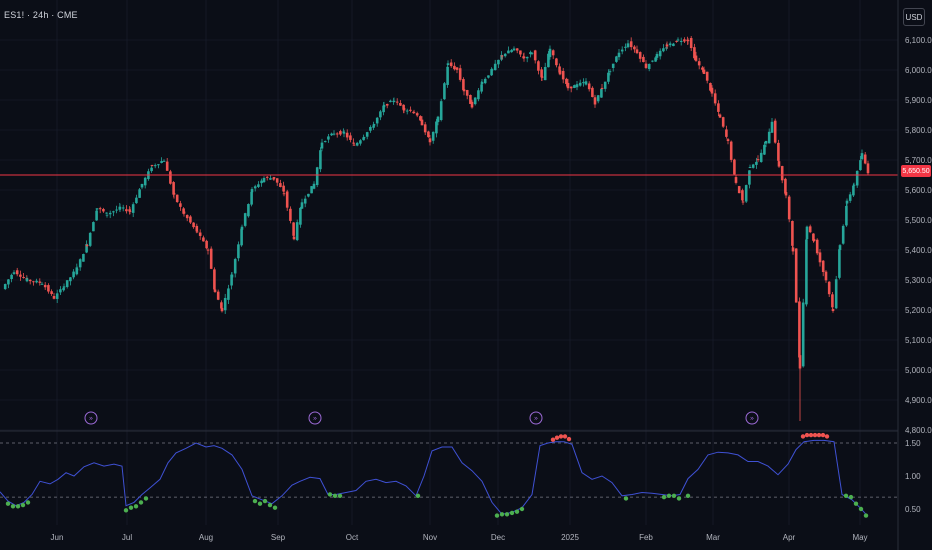 This screenshot has width=932, height=550. Describe the element at coordinates (646, 537) in the screenshot. I see `time-tick-label: Feb` at that location.